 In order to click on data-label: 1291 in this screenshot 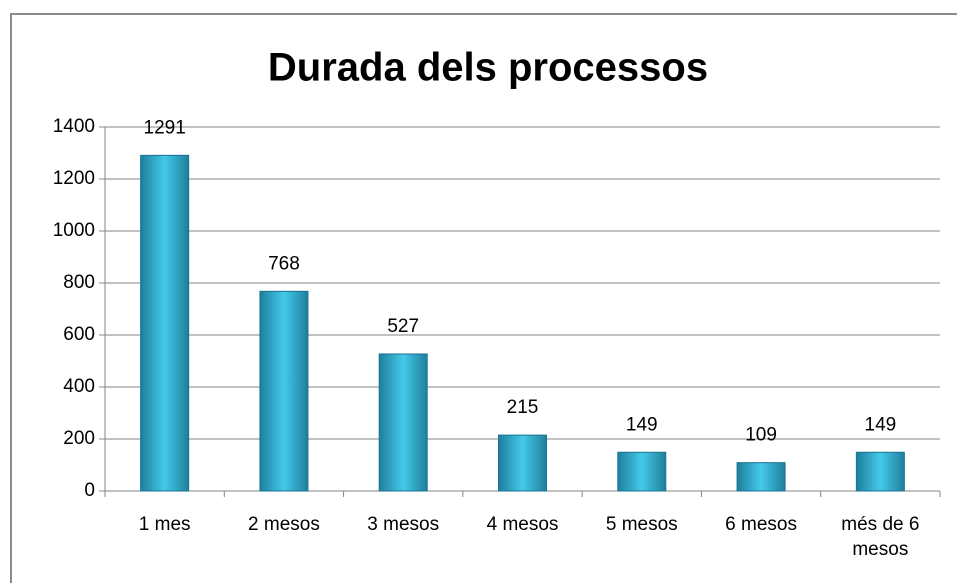, I will do `click(165, 127)`.